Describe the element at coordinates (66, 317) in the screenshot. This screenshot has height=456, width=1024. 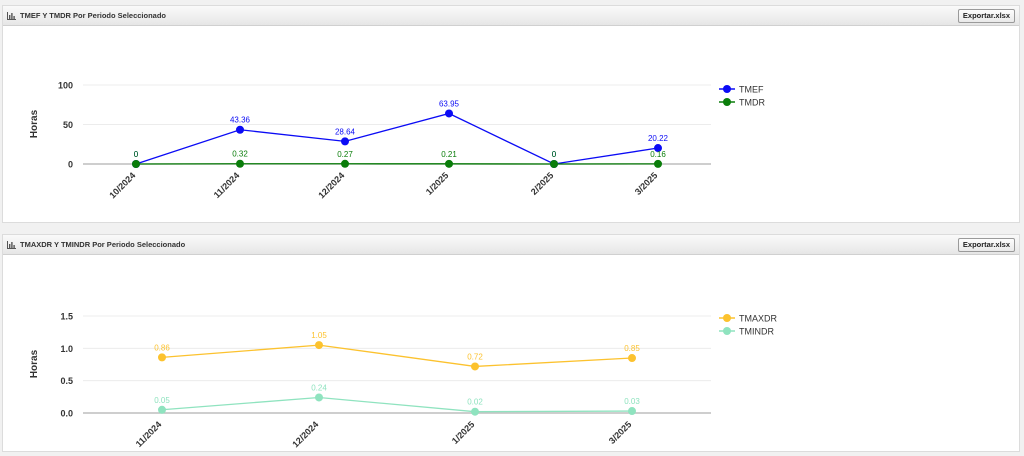
I see `y-tick-label: 1.5` at that location.